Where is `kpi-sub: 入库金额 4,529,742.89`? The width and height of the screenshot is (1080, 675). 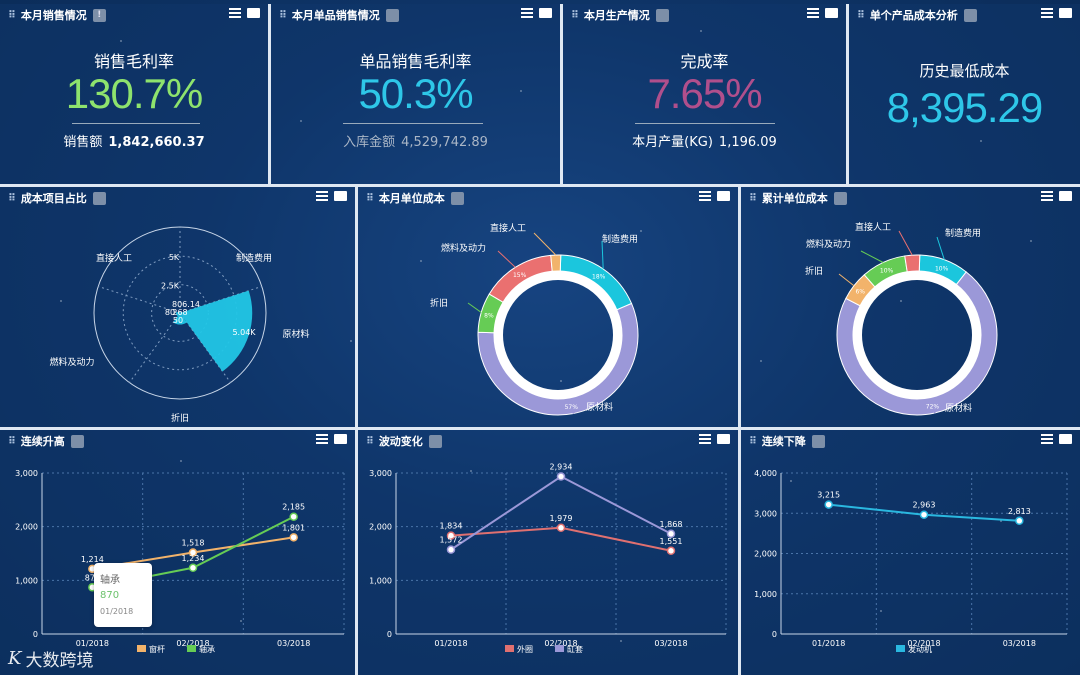
kpi-sub: 入库金额 4,529,742.89 is located at coordinates (415, 140).